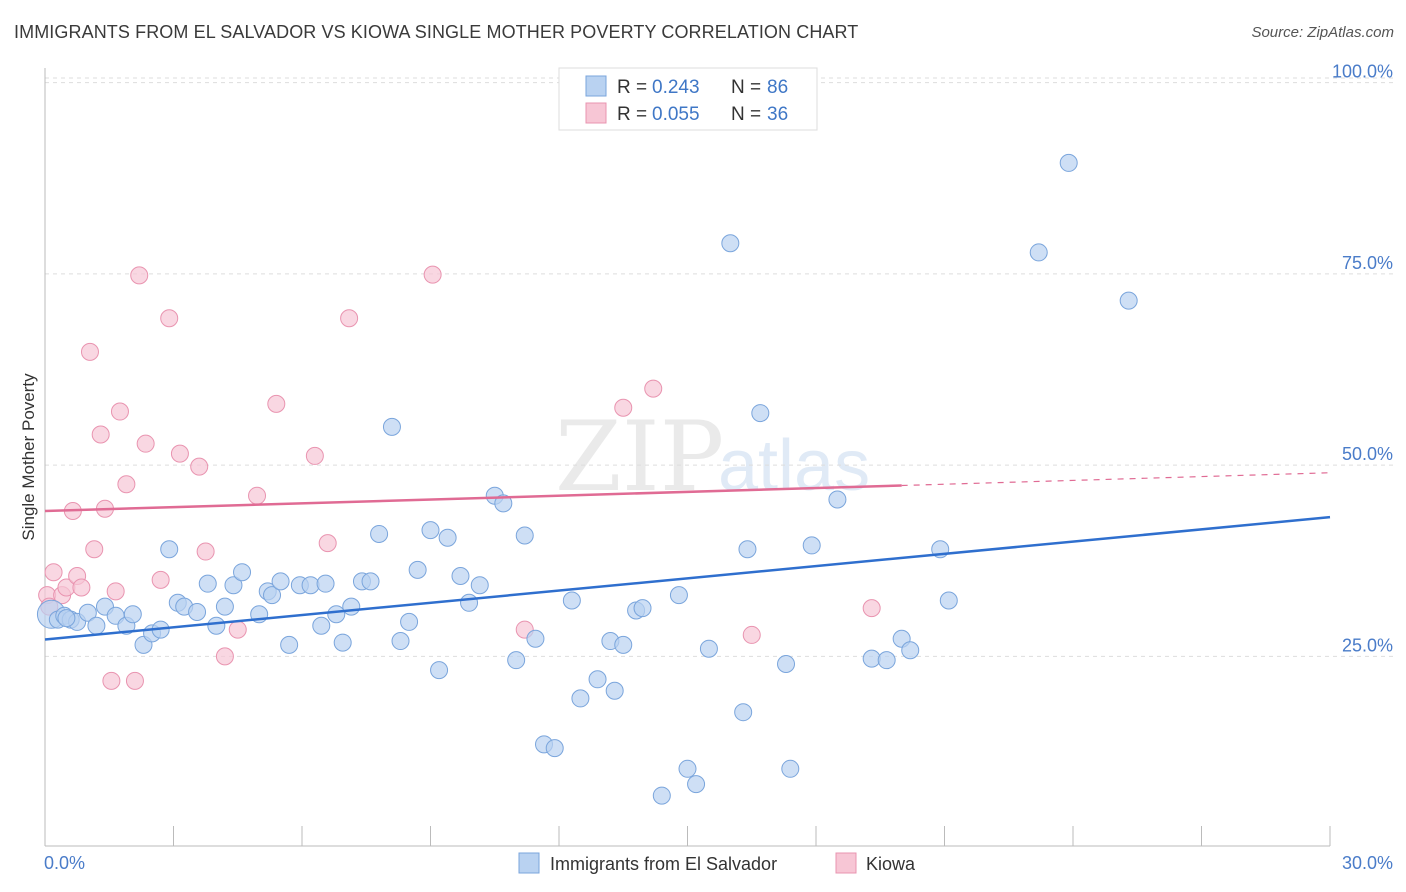  What do you see at coordinates (1367, 454) in the screenshot?
I see `y-tick-label: 50.0%` at bounding box center [1367, 454].